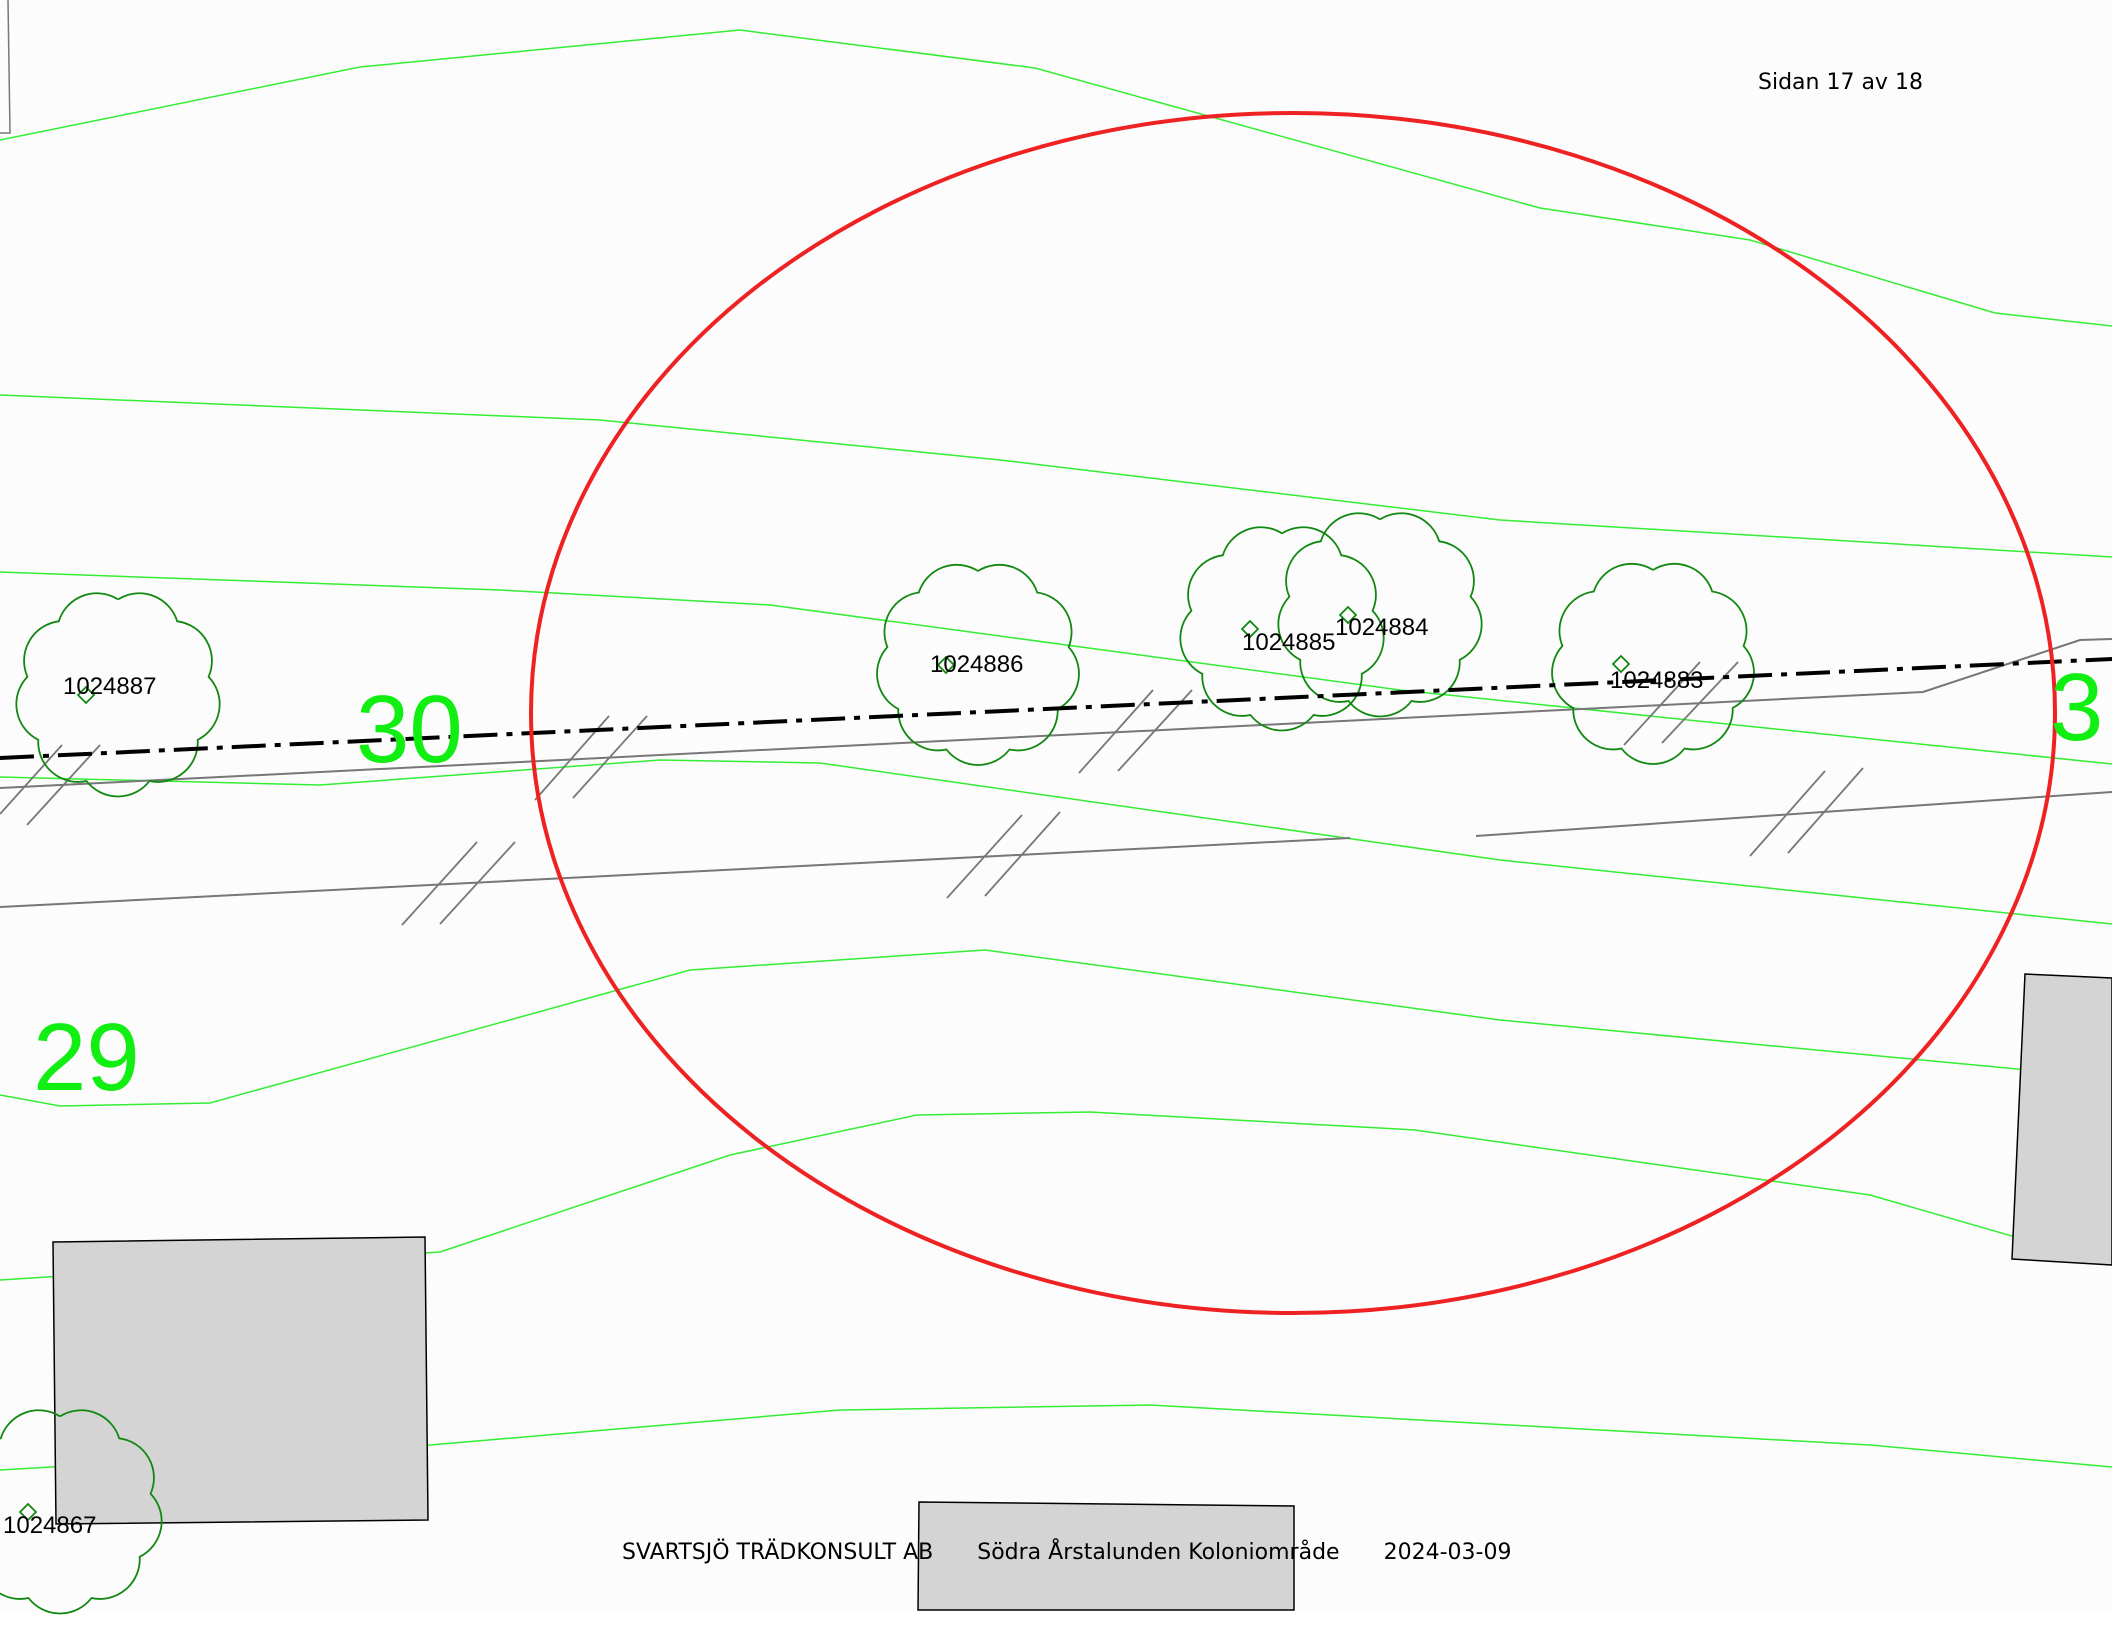 This screenshot has height=1632, width=2112. I want to click on tree-label: 1024883, so click(1656, 680).